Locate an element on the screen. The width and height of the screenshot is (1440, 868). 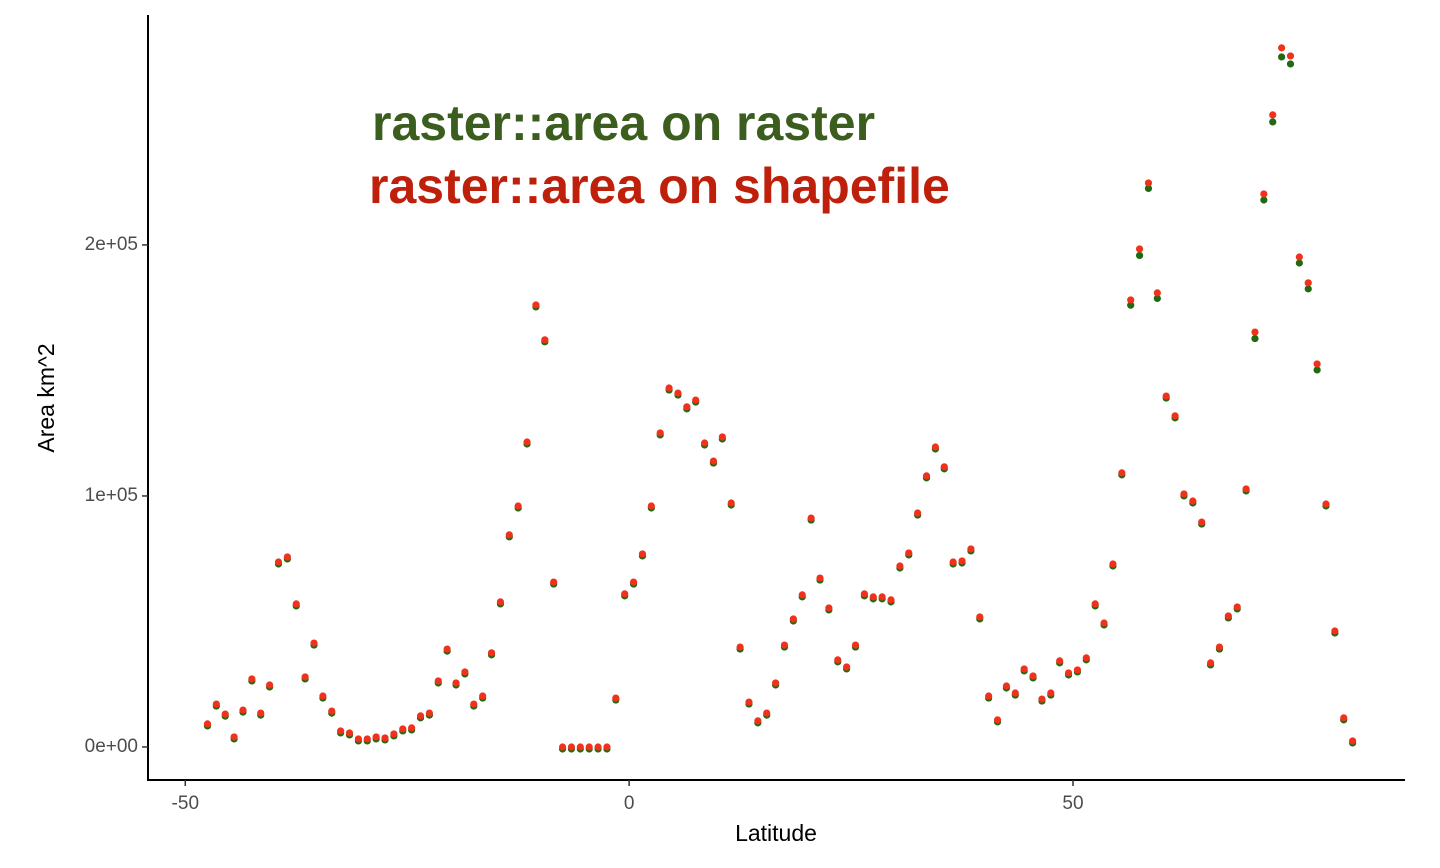
legend-label: raster::area on shapefile is located at coordinates (659, 186).